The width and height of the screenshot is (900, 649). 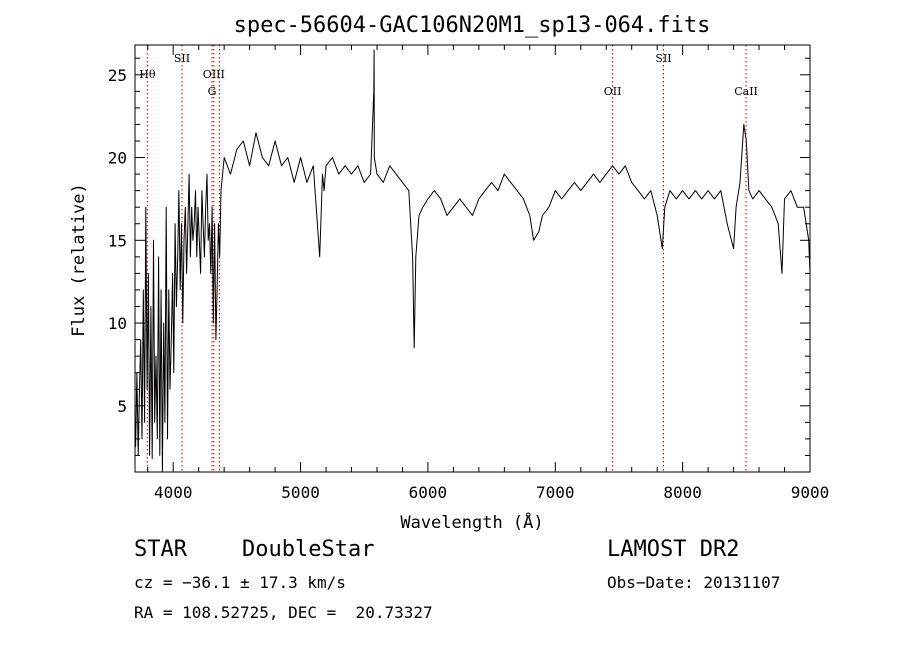 I want to click on x-tick-label-3: 7000, so click(x=555, y=492).